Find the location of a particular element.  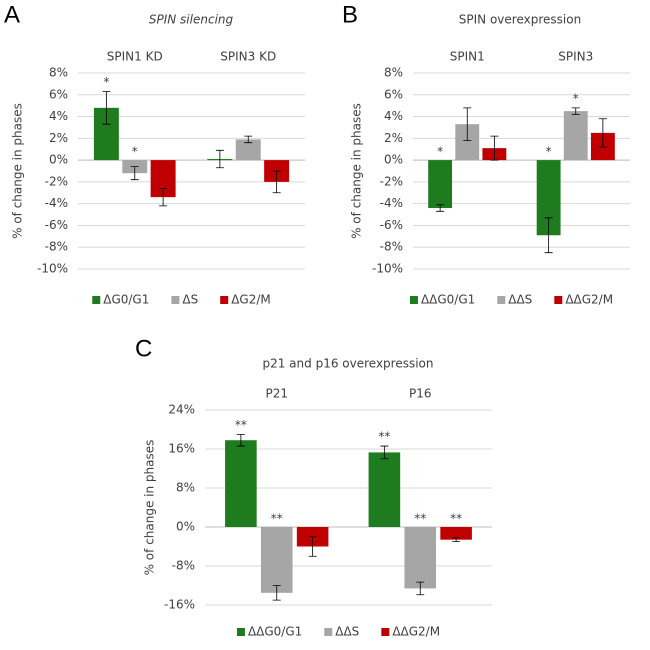

legend-label: ΔS is located at coordinates (190, 300).